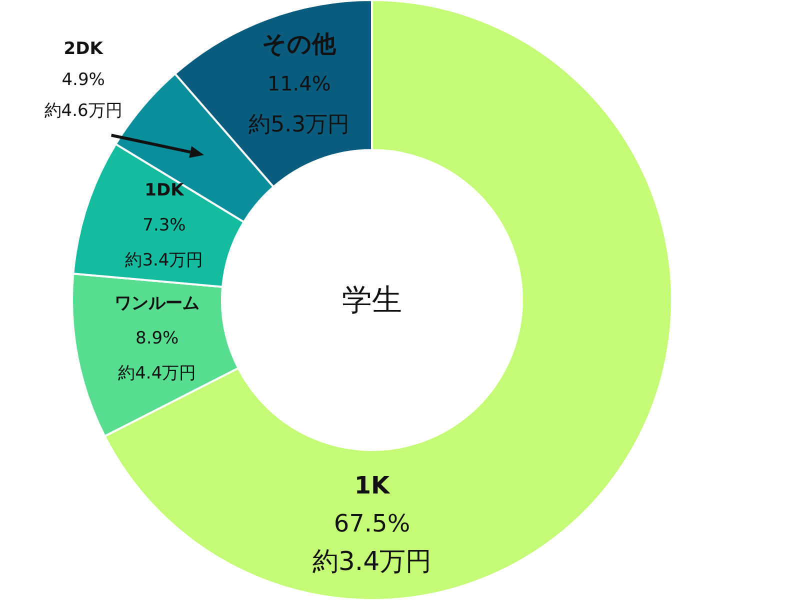 The width and height of the screenshot is (800, 600). I want to click on data-label: 8.9%, so click(157, 338).